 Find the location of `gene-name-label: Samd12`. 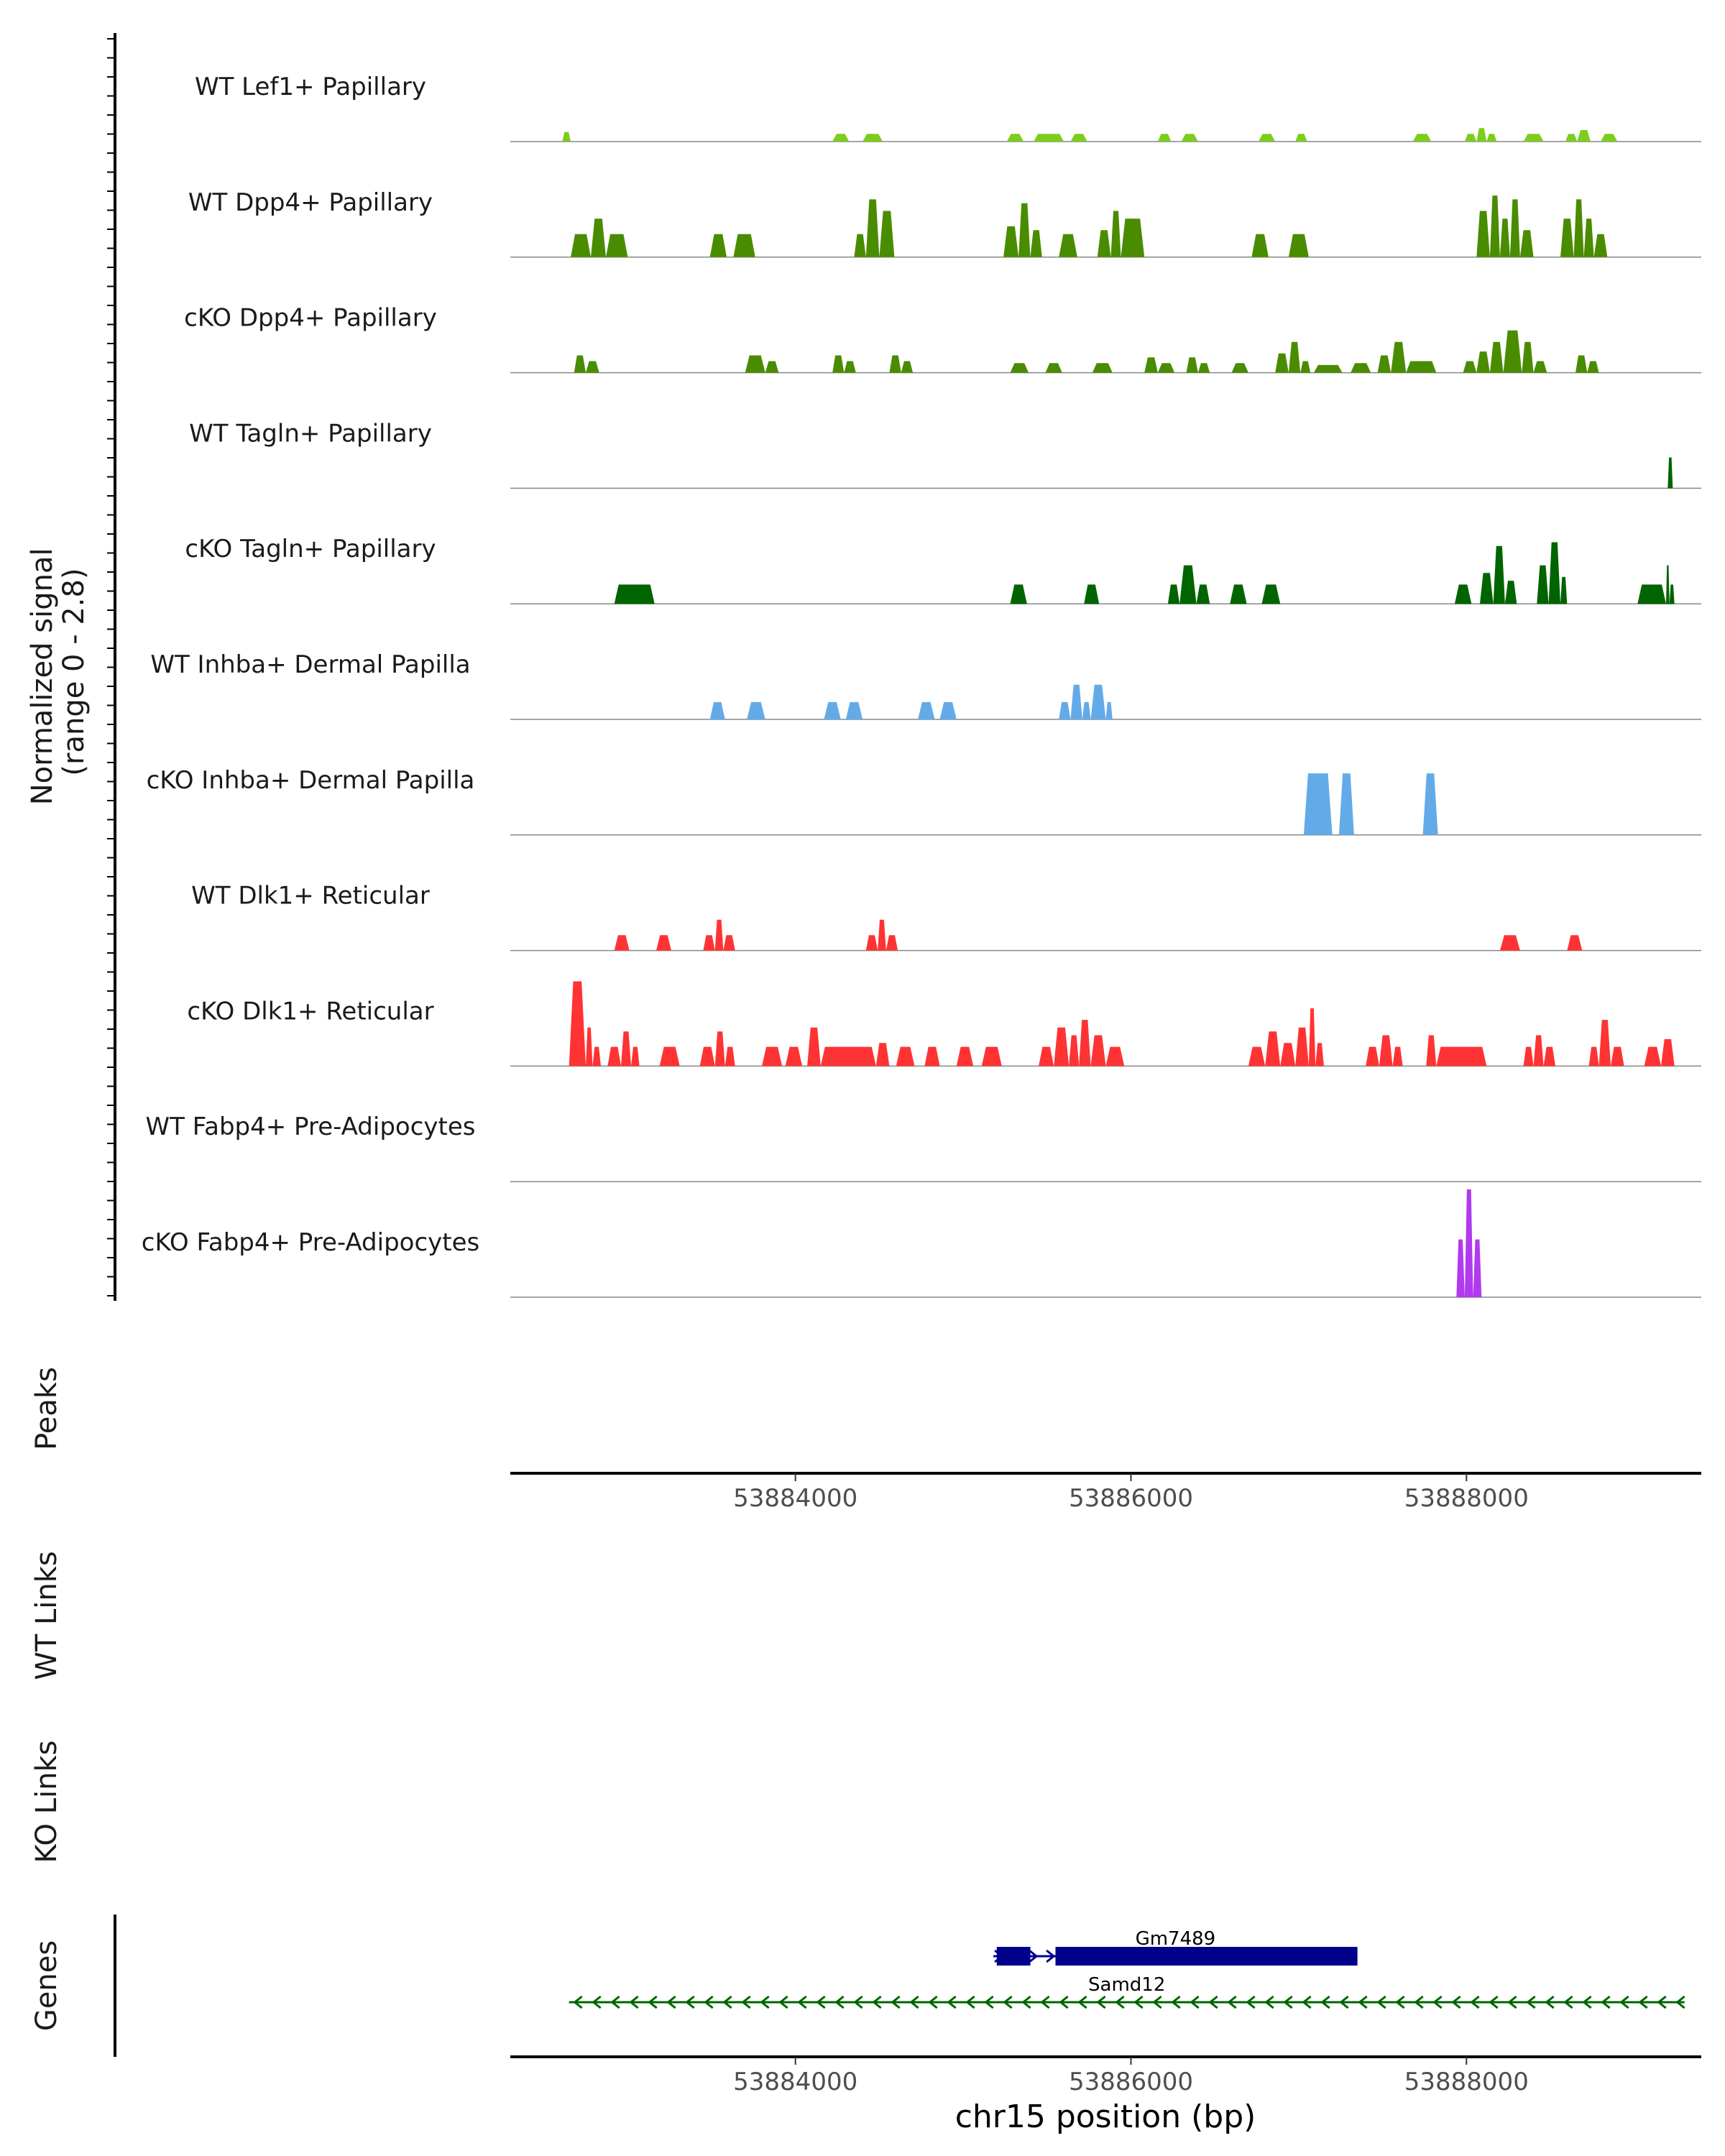

gene-name-label: Samd12 is located at coordinates (1126, 1985).